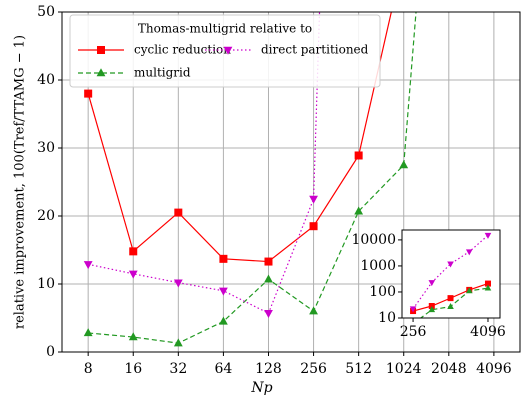 This screenshot has width=526, height=406. What do you see at coordinates (178, 369) in the screenshot?
I see `x-tick-label: 32` at bounding box center [178, 369].